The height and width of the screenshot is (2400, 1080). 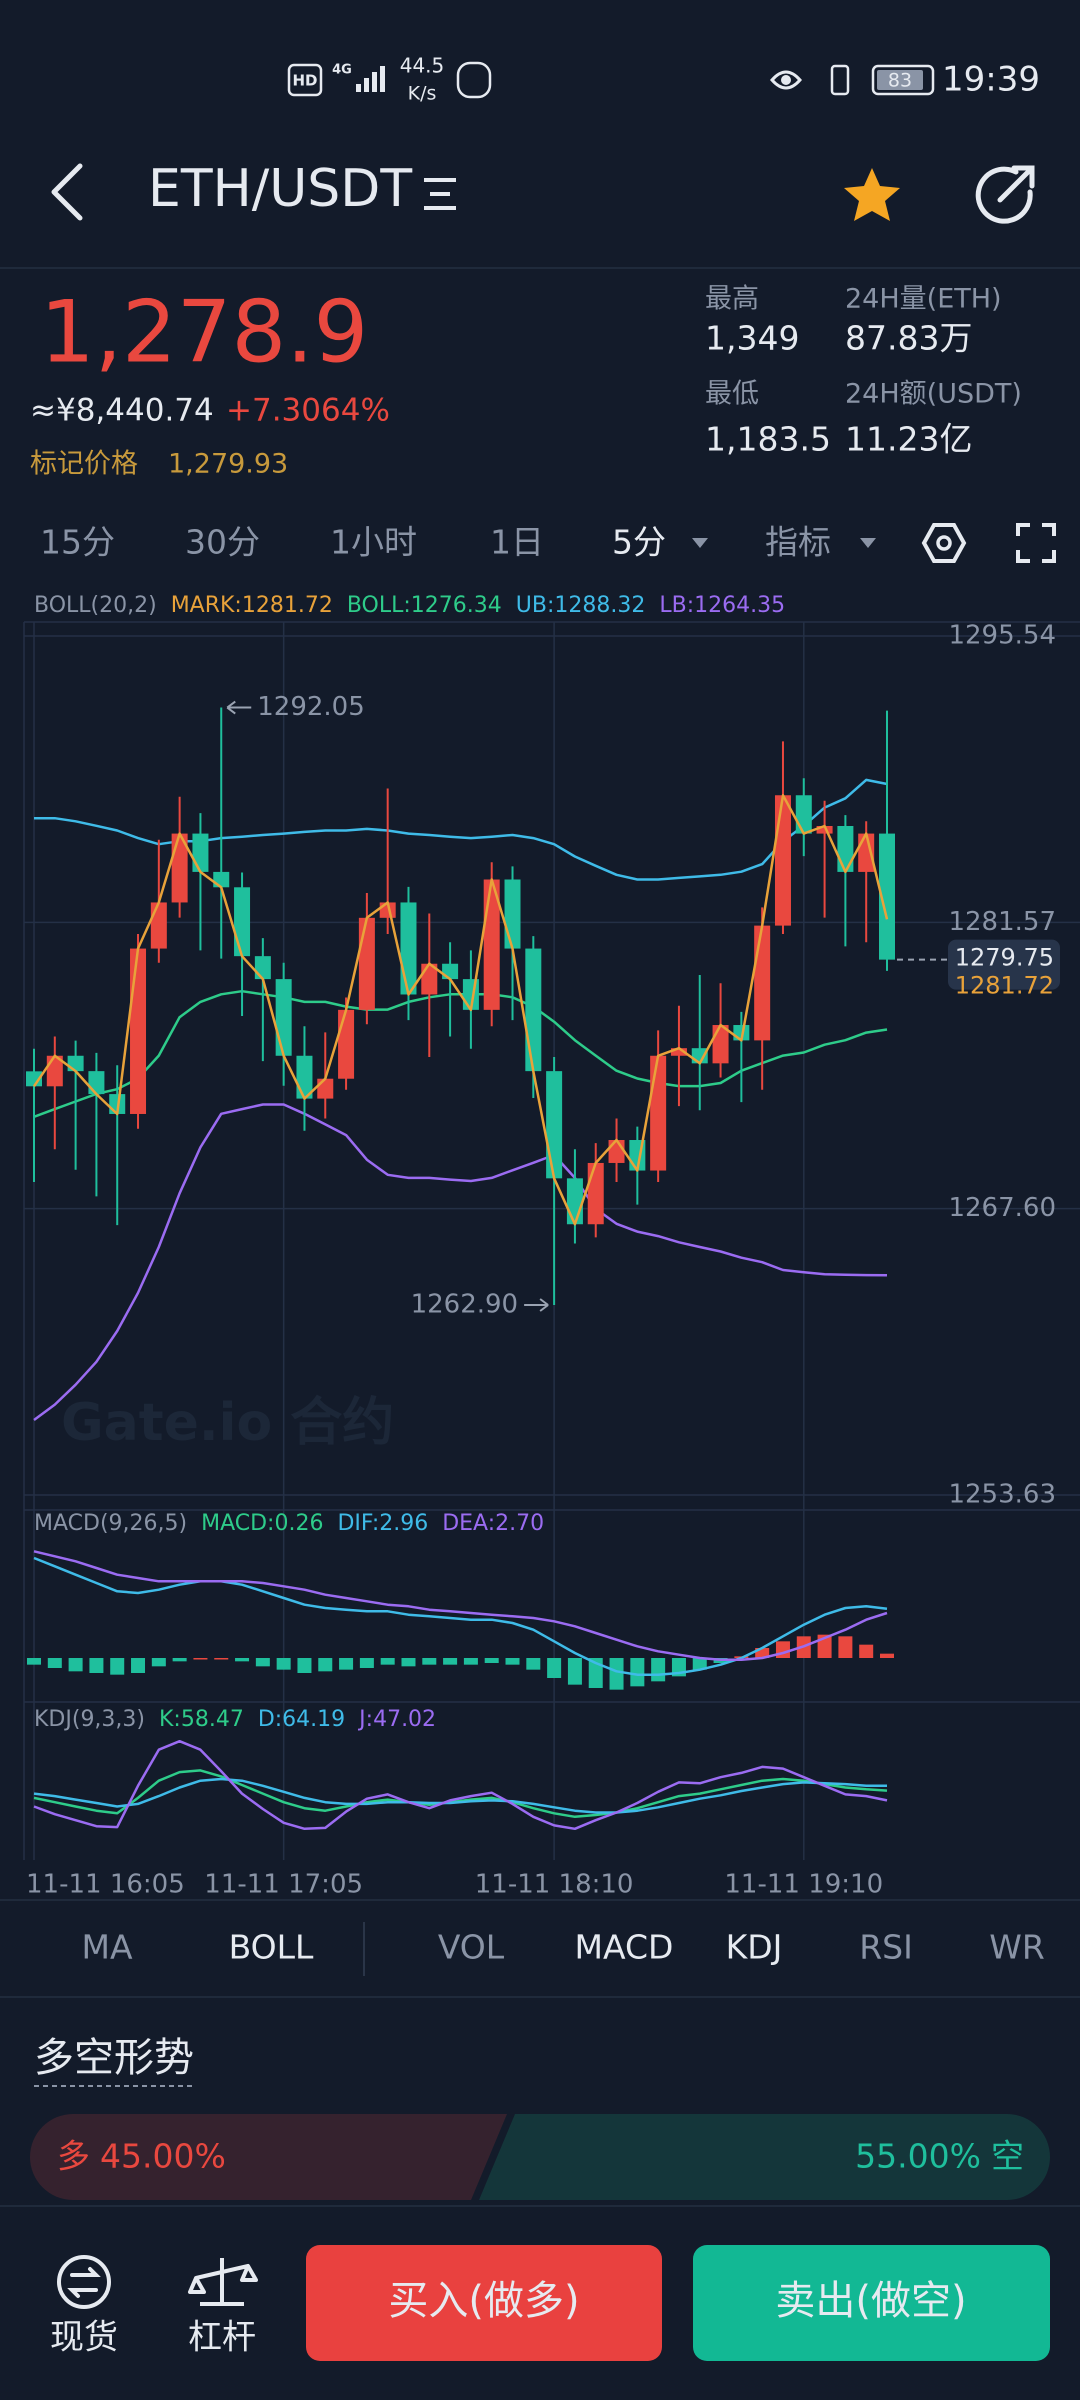 I want to click on sentiment-title: 多空形势, so click(x=114, y=2058).